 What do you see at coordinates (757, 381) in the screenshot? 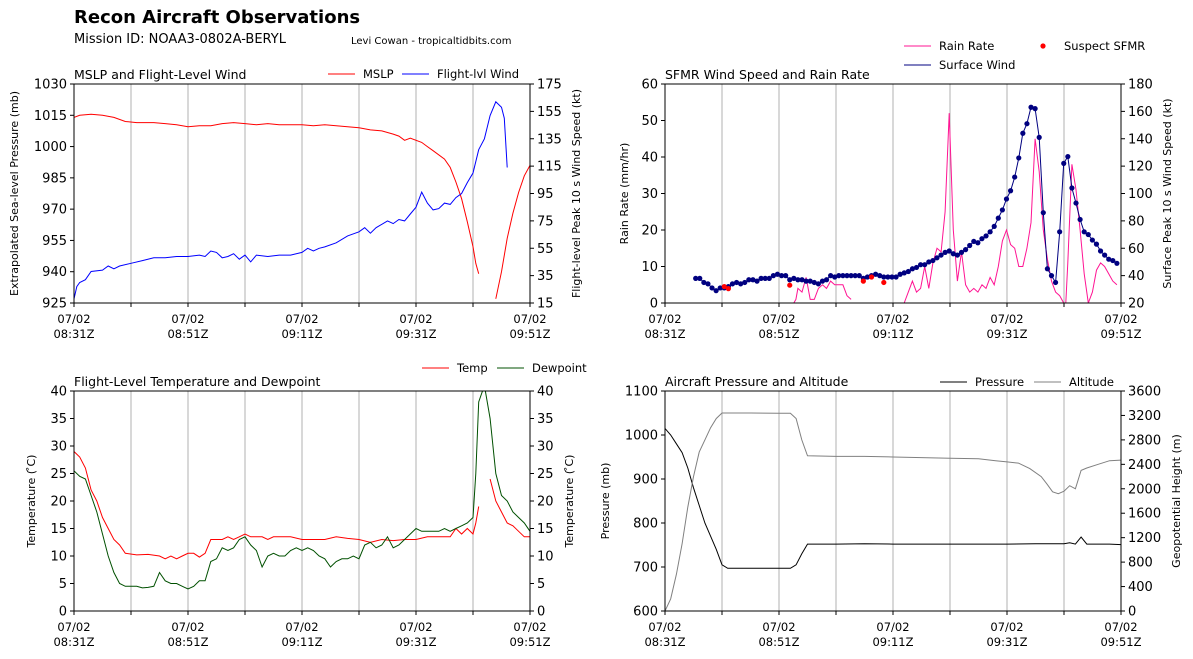
I see `chart-title: Aircraft Pressure and Altitude` at bounding box center [757, 381].